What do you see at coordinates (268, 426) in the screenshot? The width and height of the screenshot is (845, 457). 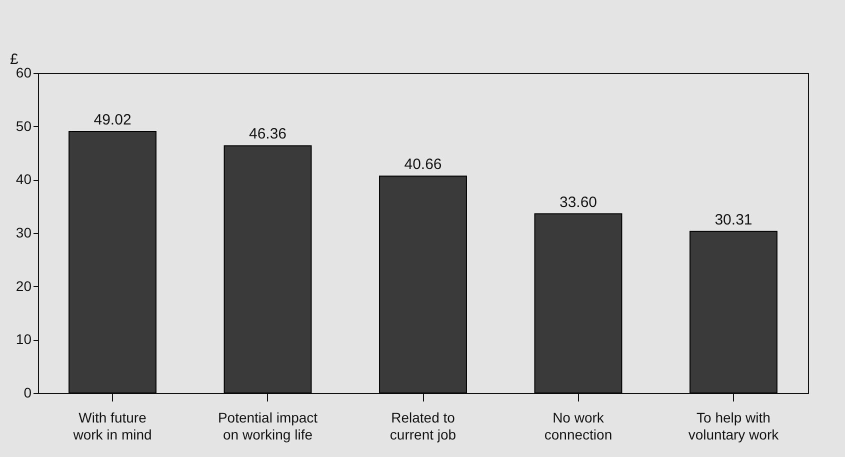 I see `x-tick-label: Potential impact on working life` at bounding box center [268, 426].